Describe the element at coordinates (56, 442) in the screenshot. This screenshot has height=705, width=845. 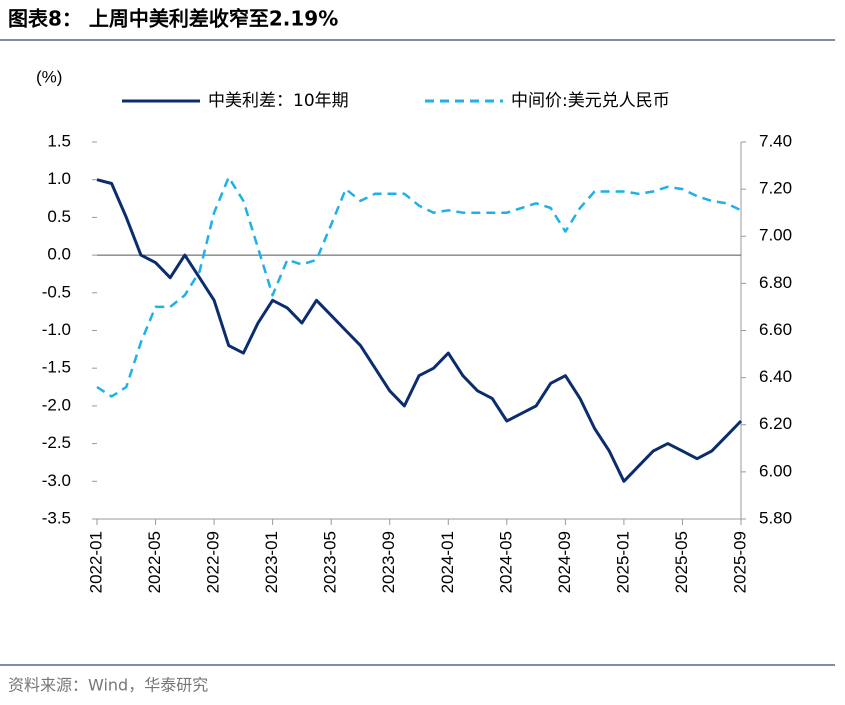
I see `y-tick-label: -2.5` at that location.